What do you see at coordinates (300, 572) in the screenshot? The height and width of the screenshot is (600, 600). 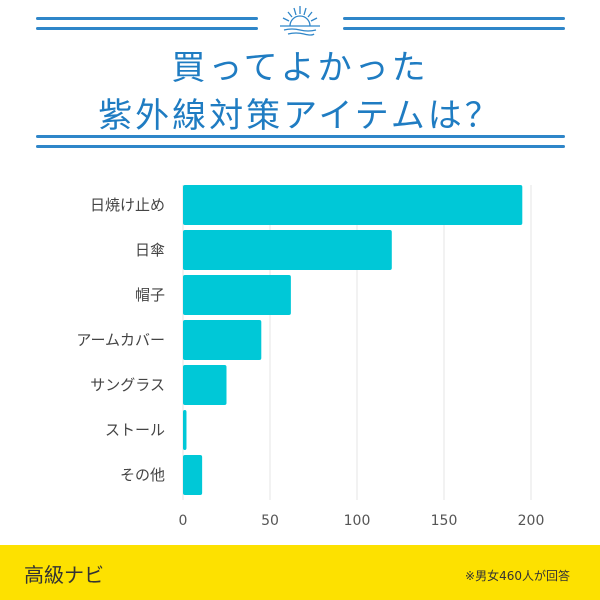 I see `footer: 高級ナビ ※男女460人が回答` at bounding box center [300, 572].